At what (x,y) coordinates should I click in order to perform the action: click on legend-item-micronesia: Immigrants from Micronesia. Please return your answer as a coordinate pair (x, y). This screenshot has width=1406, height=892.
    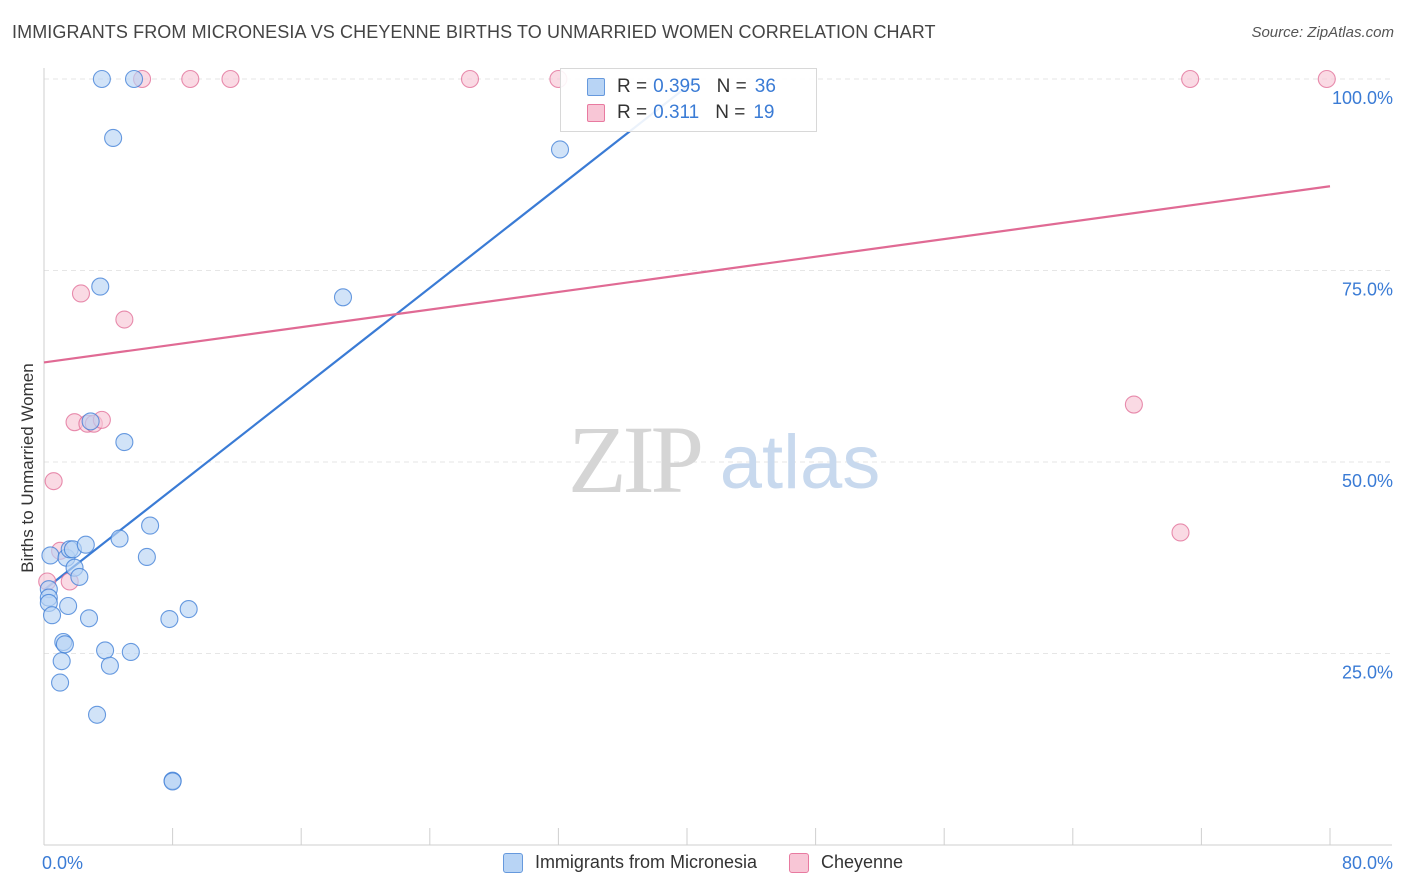
    Looking at the image, I should click on (629, 862).